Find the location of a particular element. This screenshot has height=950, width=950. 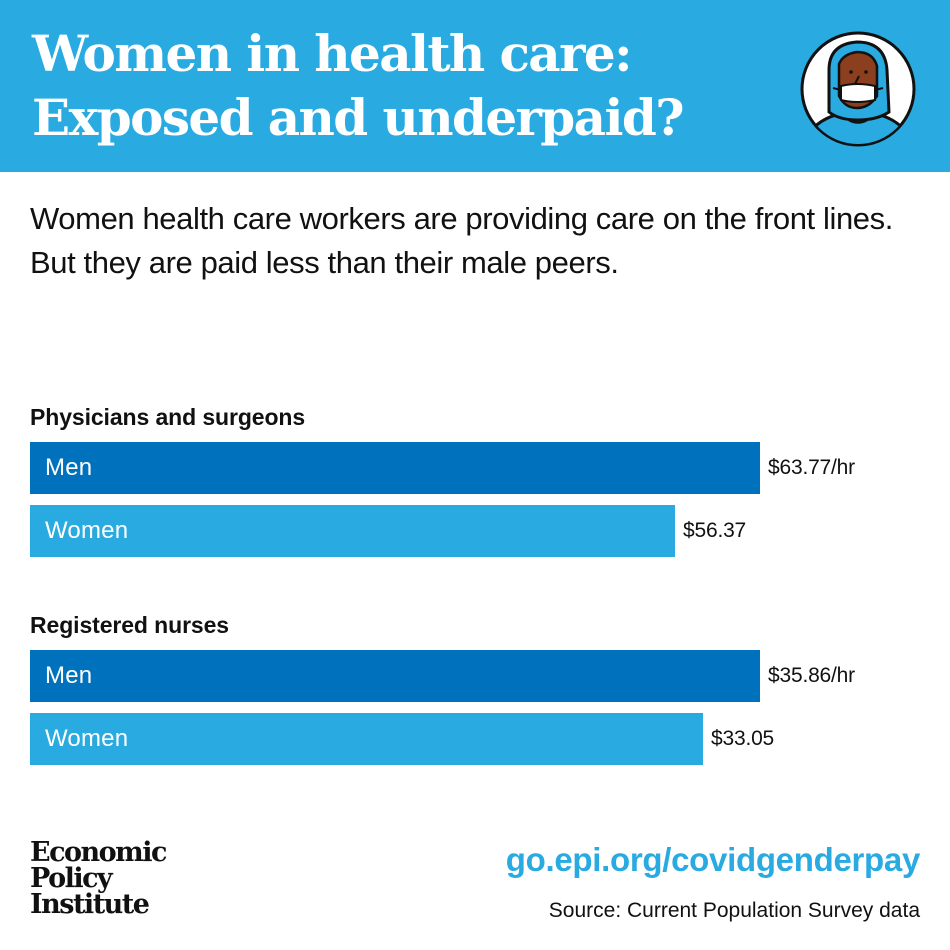

source-note: Source: Current Population Survey data is located at coordinates (734, 910).